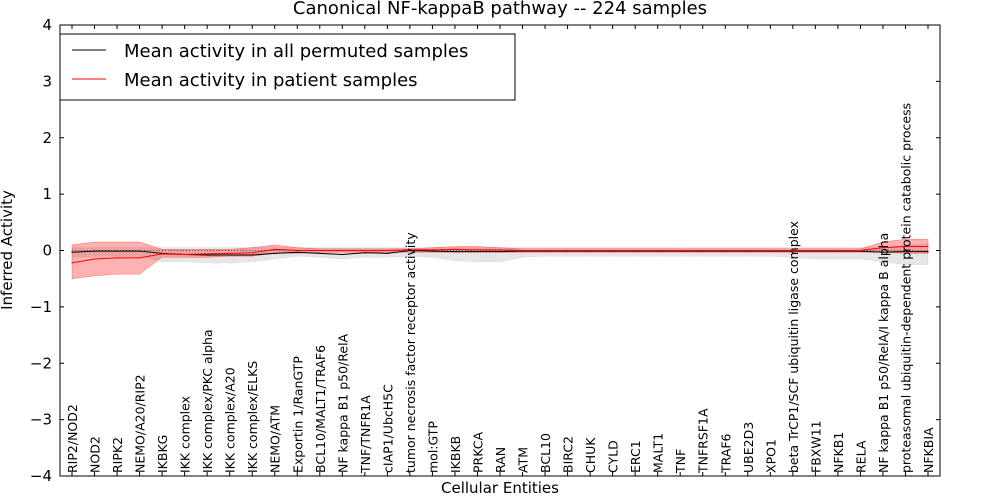  Describe the element at coordinates (140, 423) in the screenshot. I see `x-tick-label: NEMO/A20/RIP2` at that location.